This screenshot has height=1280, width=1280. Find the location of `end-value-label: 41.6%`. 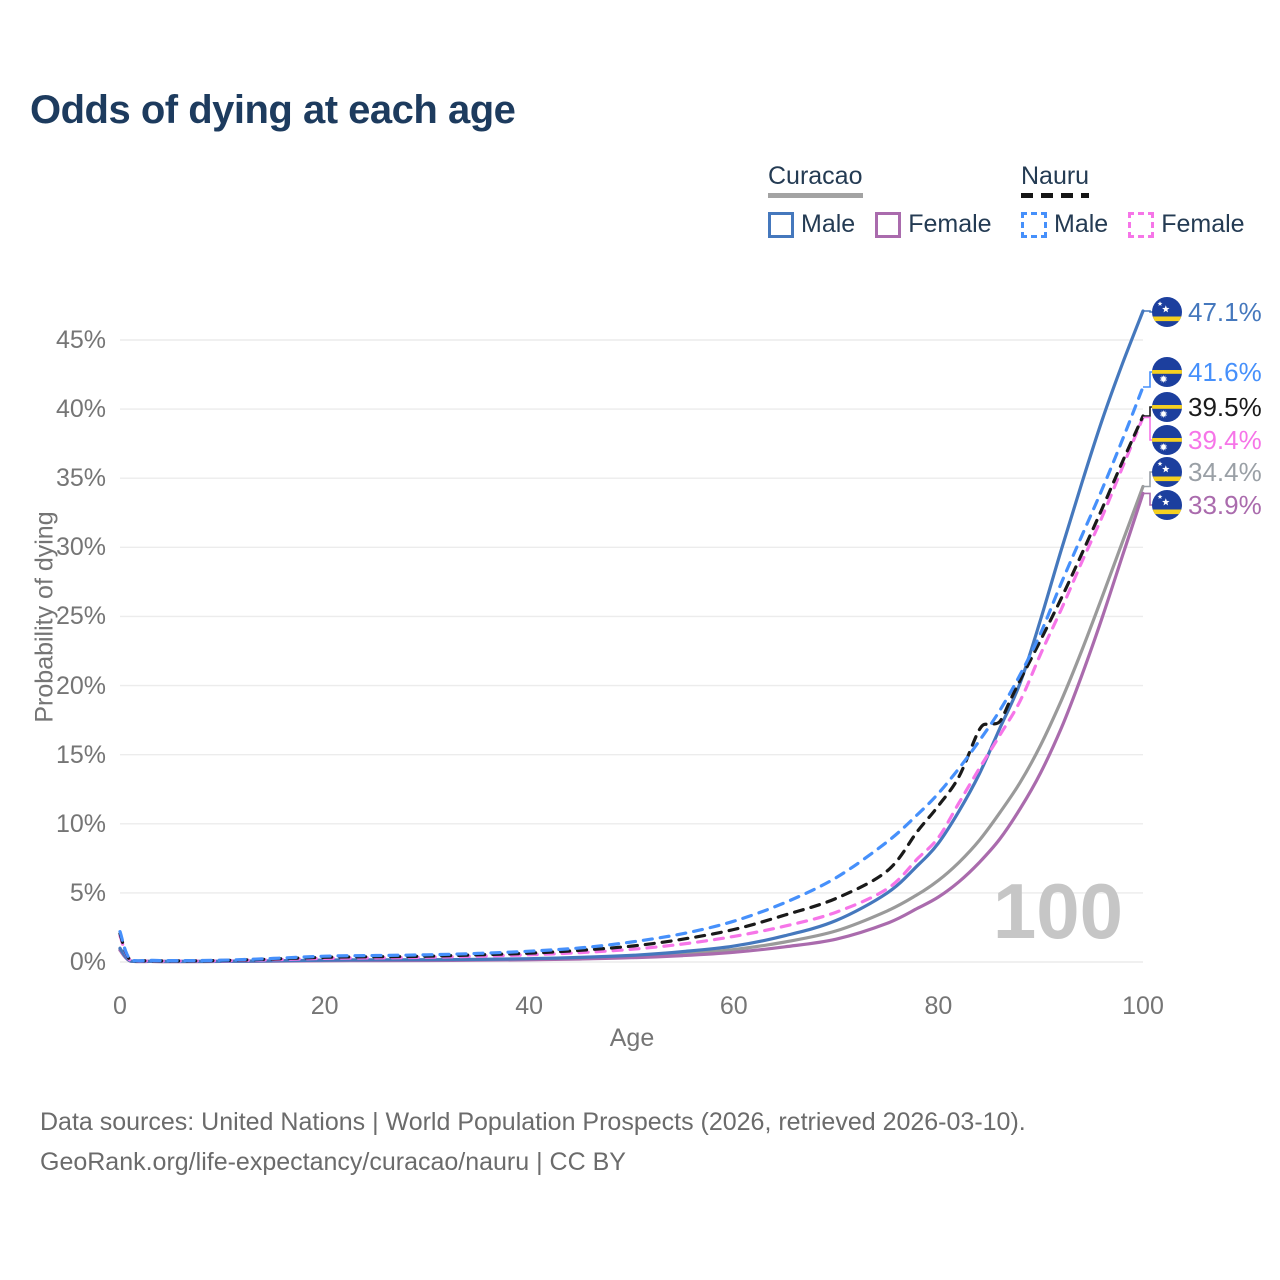

end-value-label: 41.6% is located at coordinates (1225, 372).